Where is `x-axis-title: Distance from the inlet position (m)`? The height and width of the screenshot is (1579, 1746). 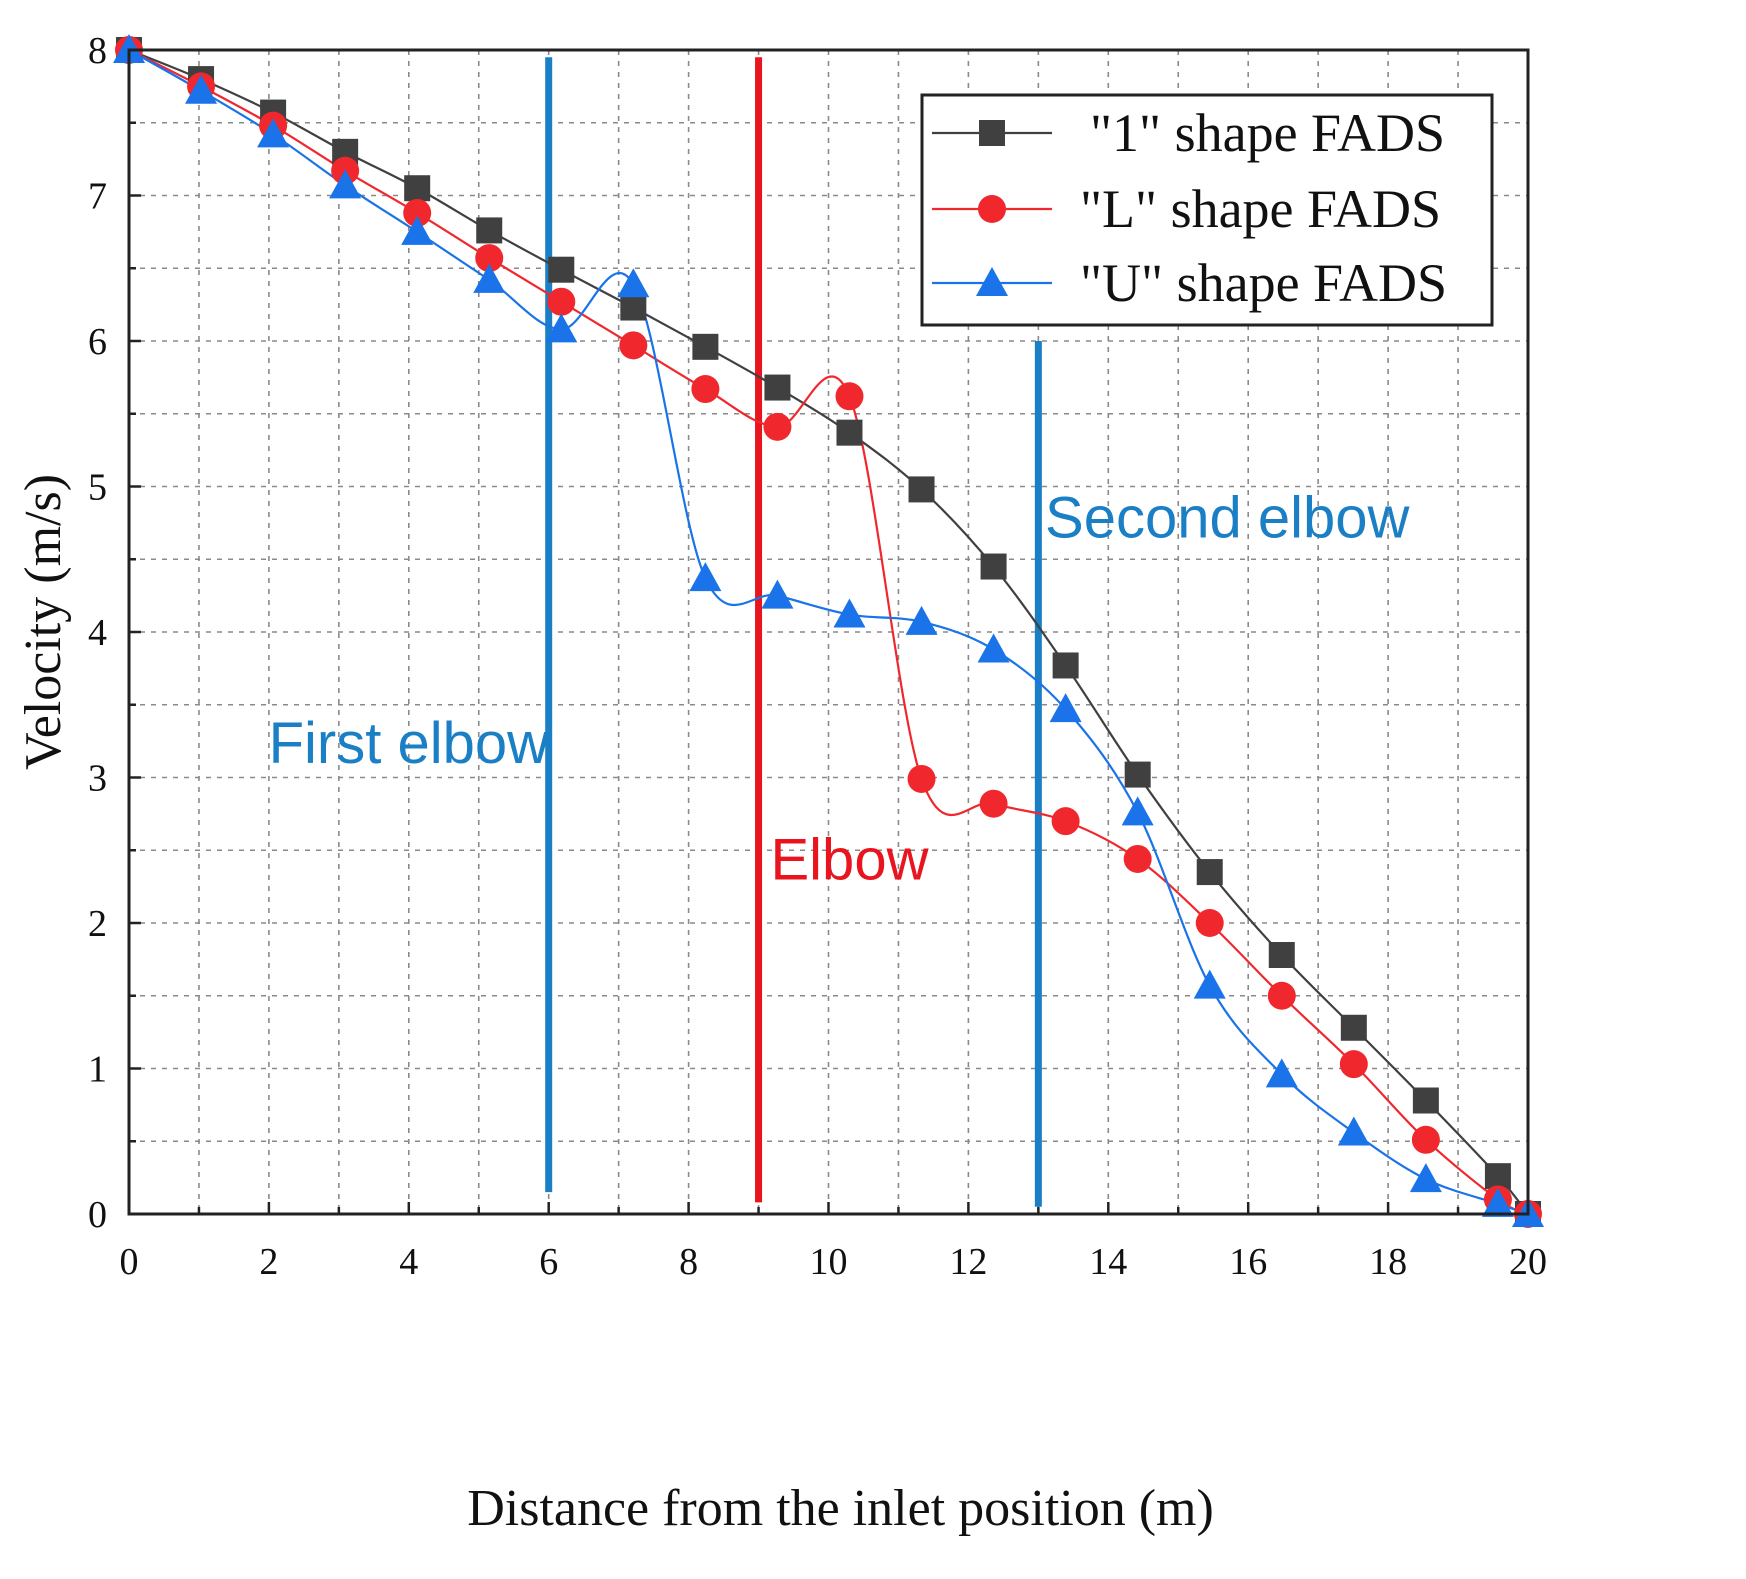
x-axis-title: Distance from the inlet position (m) is located at coordinates (840, 1508).